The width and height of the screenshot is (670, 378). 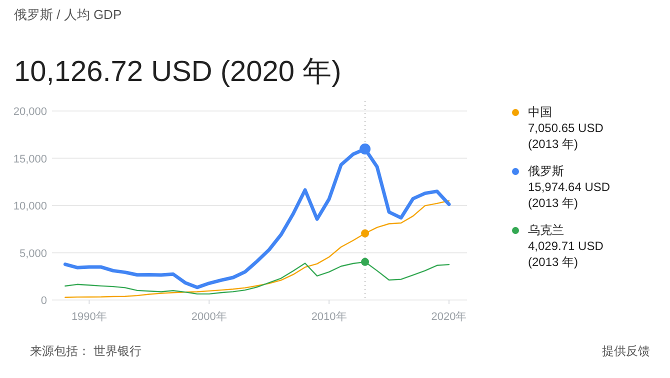 I want to click on y-tick-label: 20,000, so click(x=30, y=112).